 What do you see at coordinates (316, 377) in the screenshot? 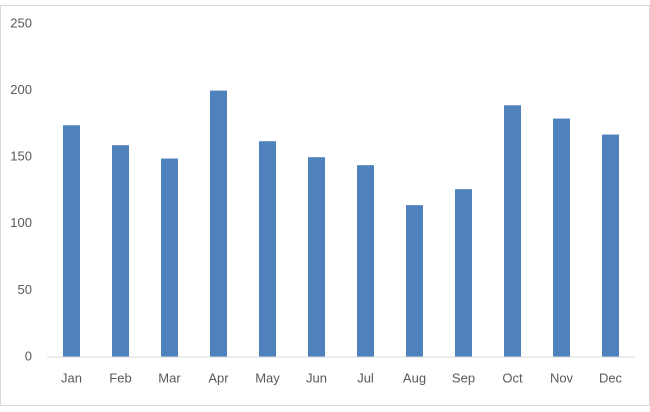
I see `x-tick-label: Jun` at bounding box center [316, 377].